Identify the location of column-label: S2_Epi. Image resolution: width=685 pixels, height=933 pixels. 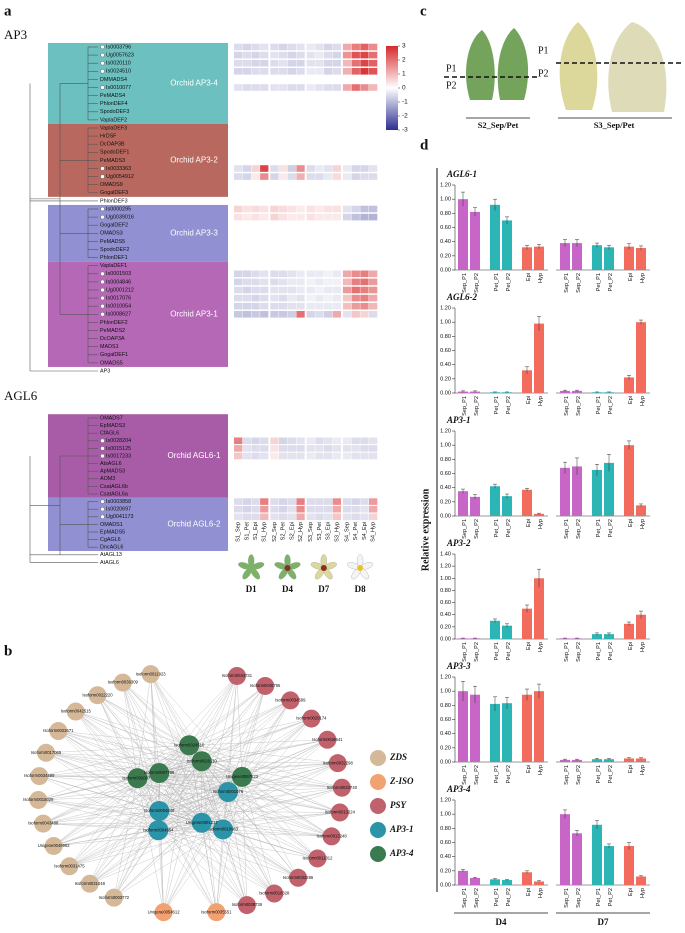
(292, 531).